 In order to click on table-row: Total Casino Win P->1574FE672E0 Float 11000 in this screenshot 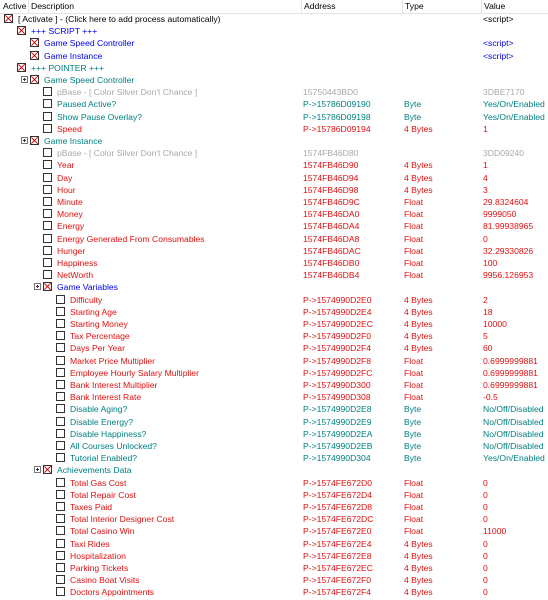, I will do `click(274, 531)`.